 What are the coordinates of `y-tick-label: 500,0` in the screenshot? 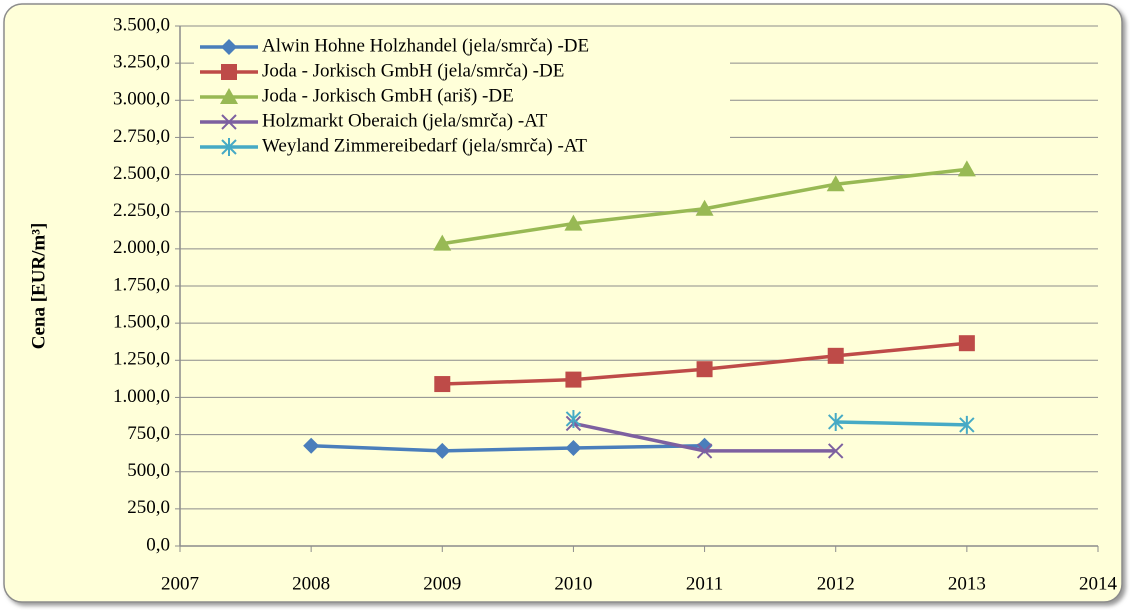 It's located at (148, 470).